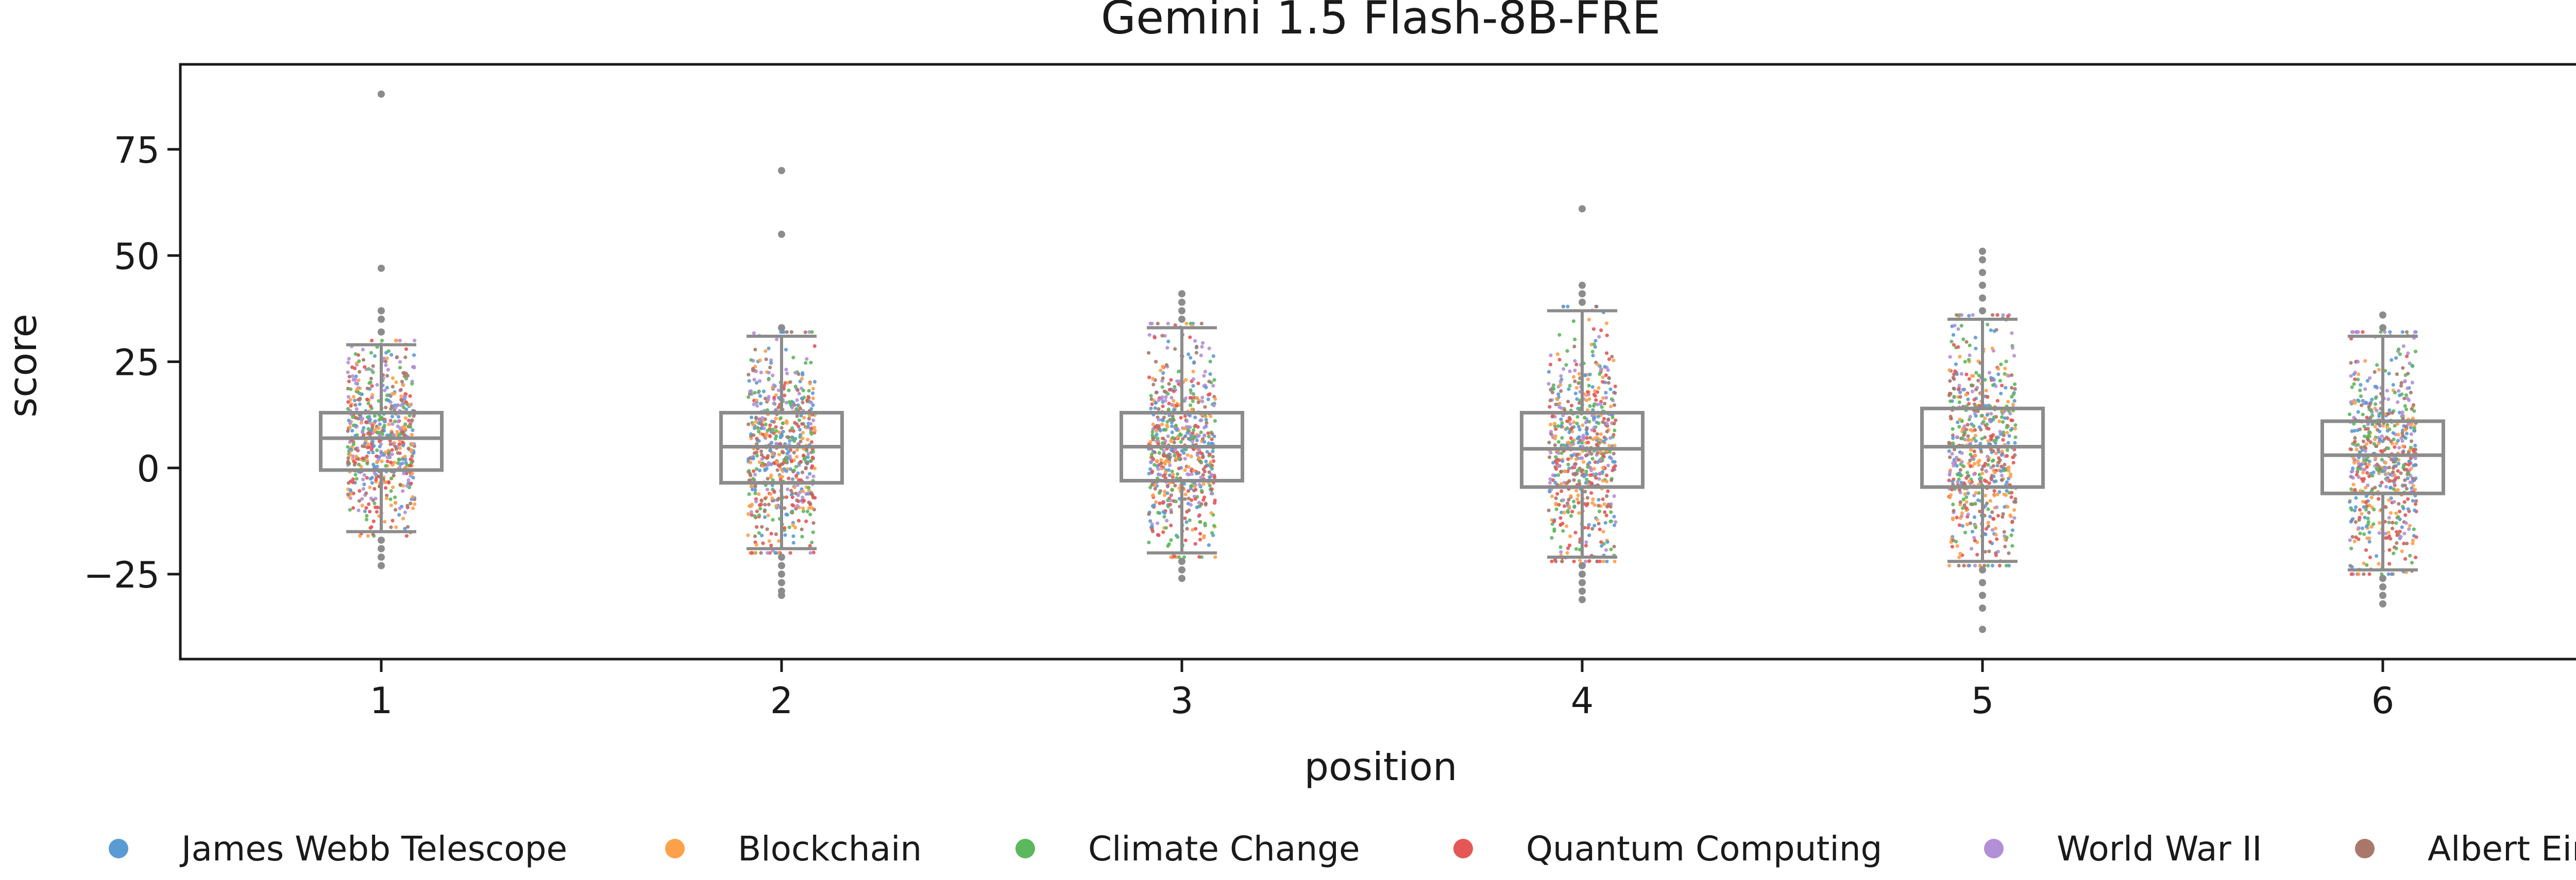 This screenshot has height=880, width=2576. Describe the element at coordinates (1181, 302) in the screenshot. I see `outlier-point` at that location.